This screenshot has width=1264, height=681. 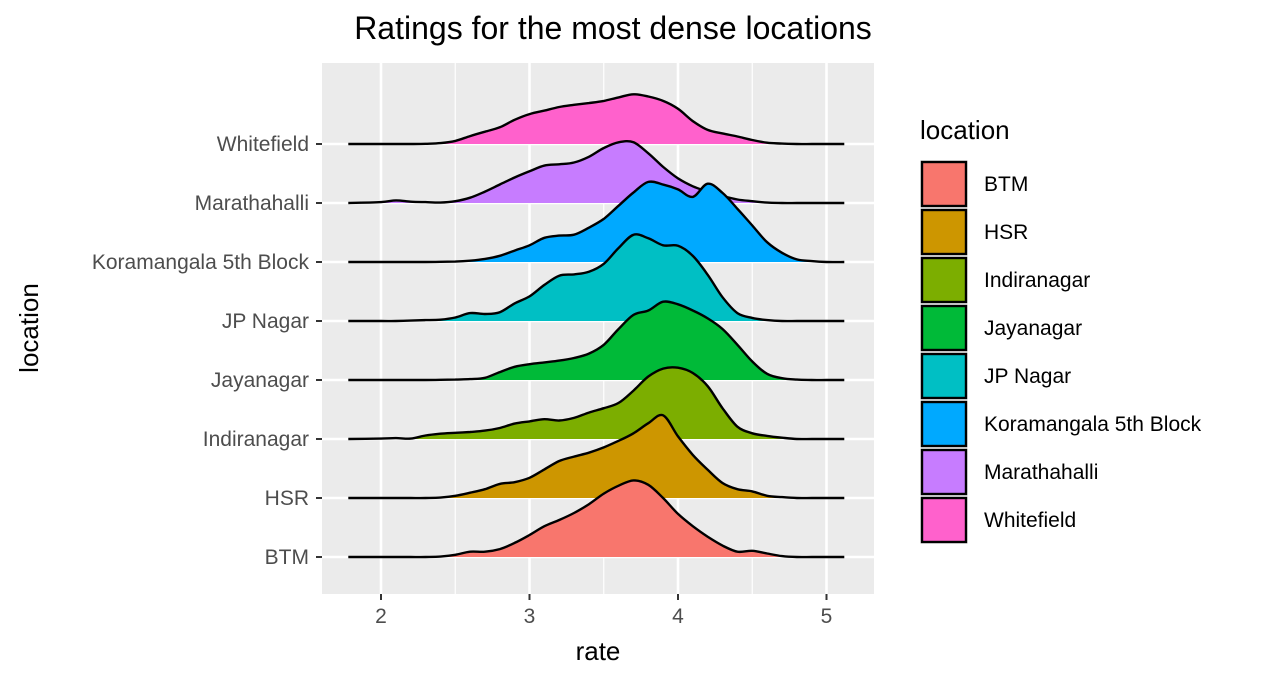 I want to click on ridge-area-koramangala-5th-block, so click(x=596, y=222).